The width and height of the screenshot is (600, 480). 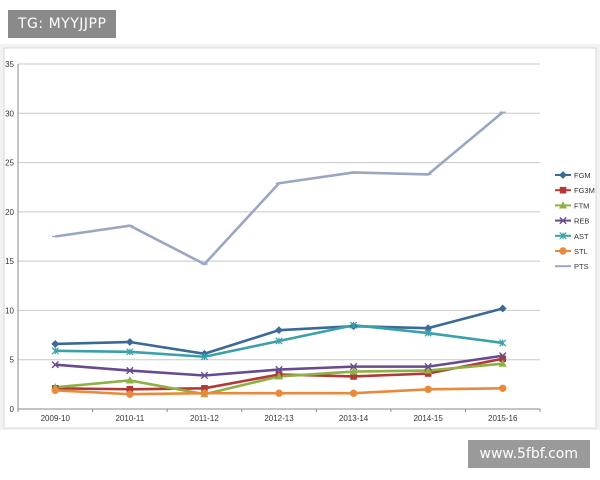 I want to click on legend-marker-stl, so click(x=563, y=251).